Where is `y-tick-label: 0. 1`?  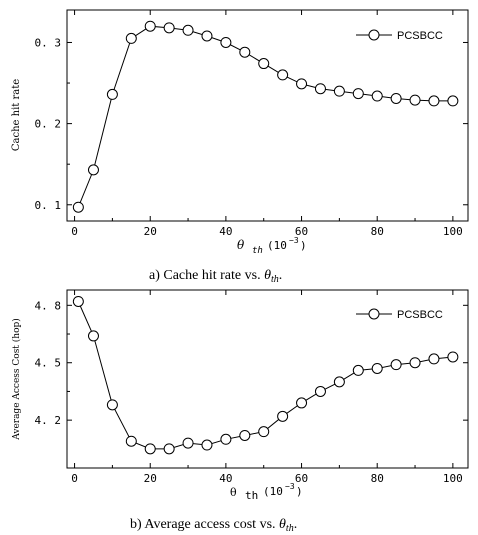
y-tick-label: 0. 1 is located at coordinates (48, 205).